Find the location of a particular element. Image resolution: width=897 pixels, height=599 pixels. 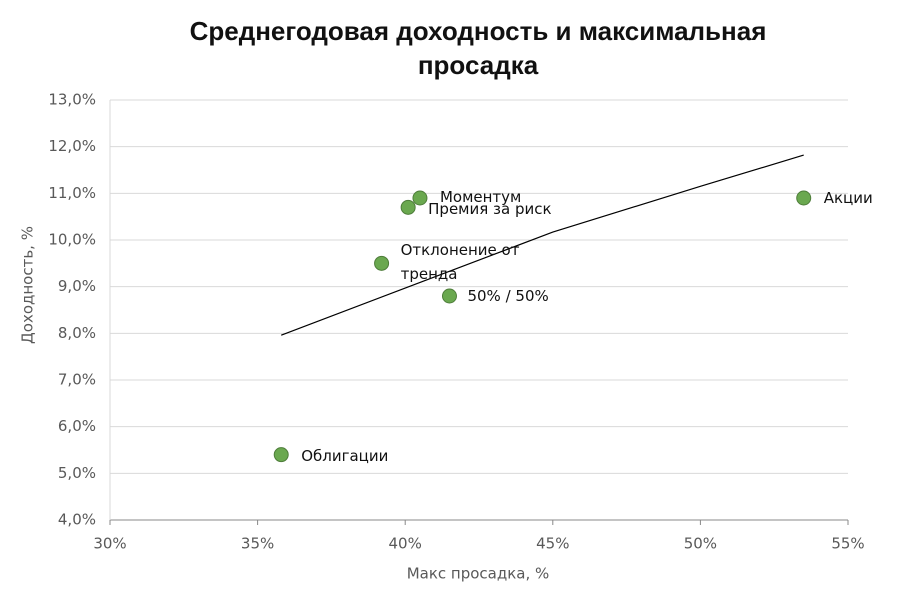

y-tick-label: 9,0% is located at coordinates (77, 286).